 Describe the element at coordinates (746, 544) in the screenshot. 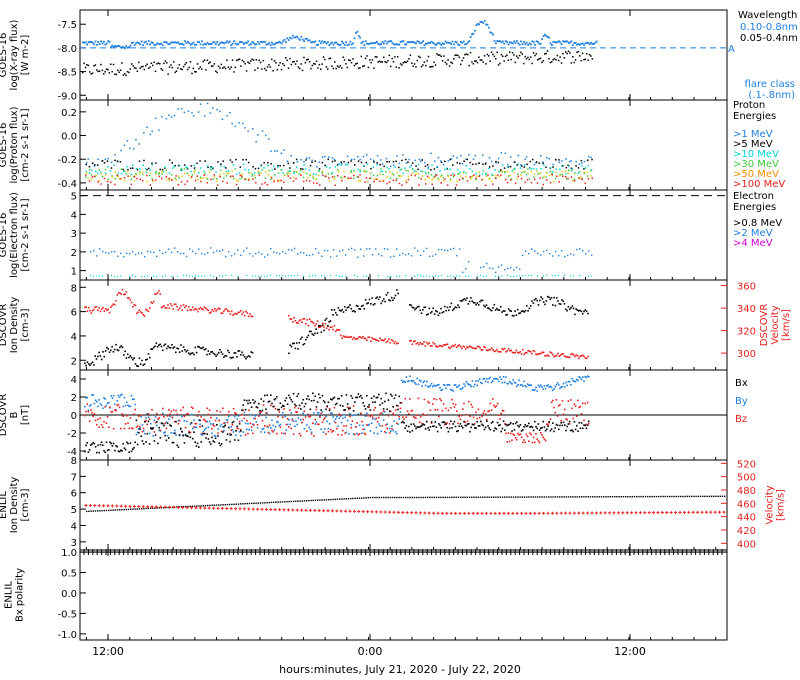

I see `y2-tick-label: 400` at that location.